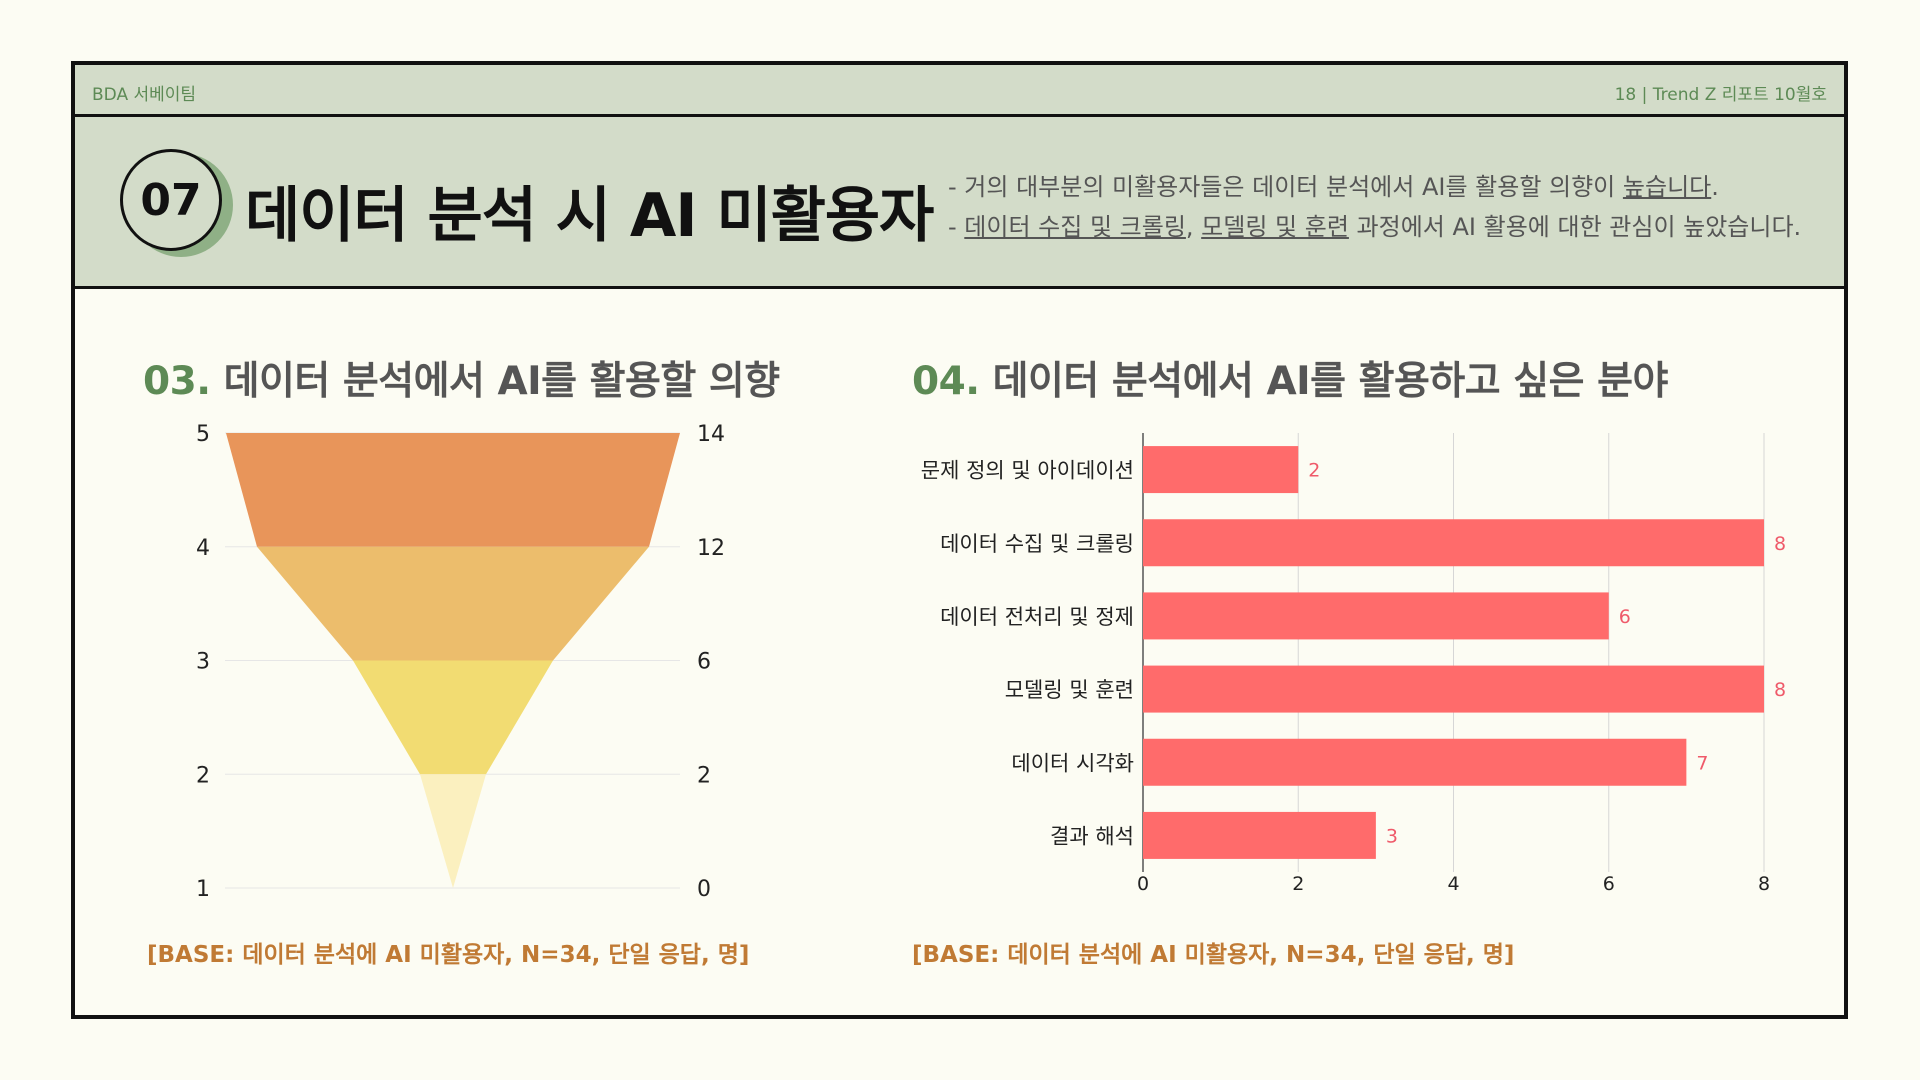 This screenshot has height=1080, width=1920. I want to click on brand-label: BDA 서베이팀, so click(144, 95).